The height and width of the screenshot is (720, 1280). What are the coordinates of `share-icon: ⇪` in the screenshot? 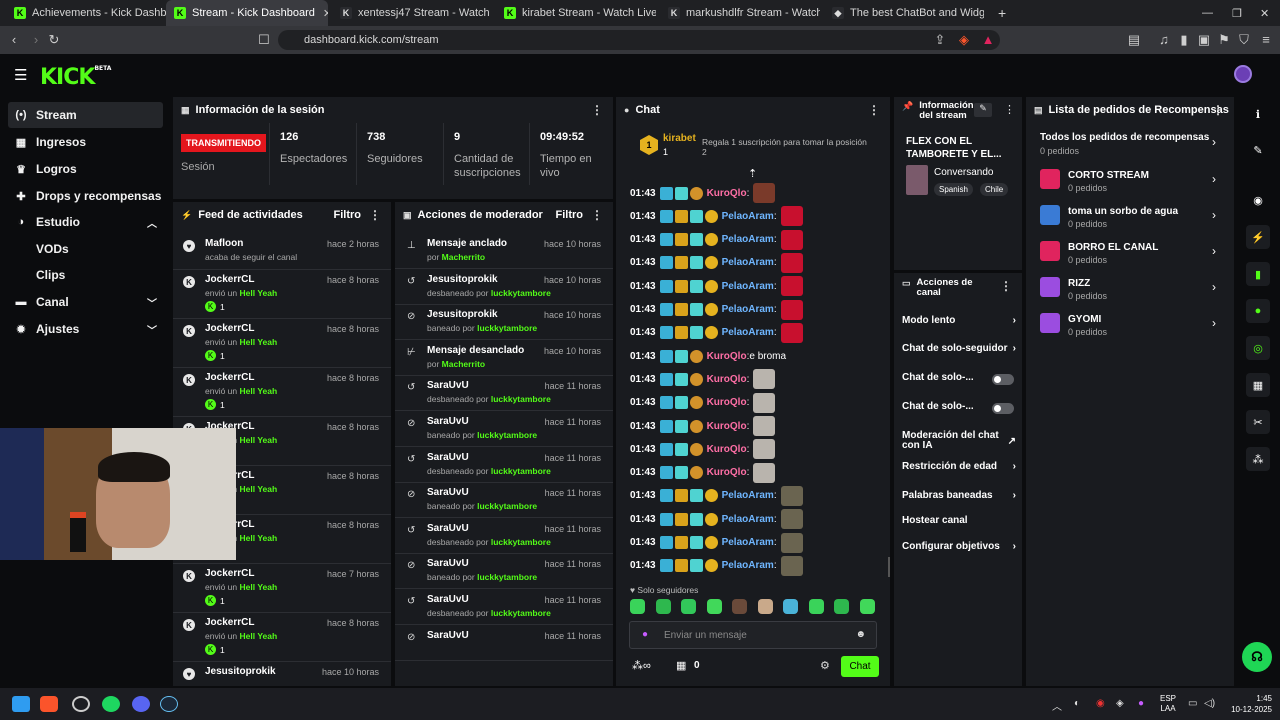 It's located at (940, 39).